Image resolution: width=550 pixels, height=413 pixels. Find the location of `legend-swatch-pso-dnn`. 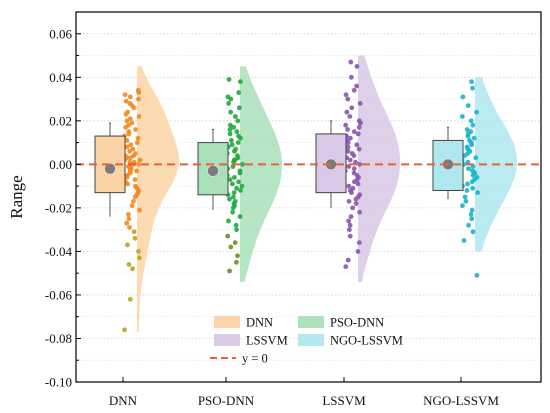

legend-swatch-pso-dnn is located at coordinates (311, 322).